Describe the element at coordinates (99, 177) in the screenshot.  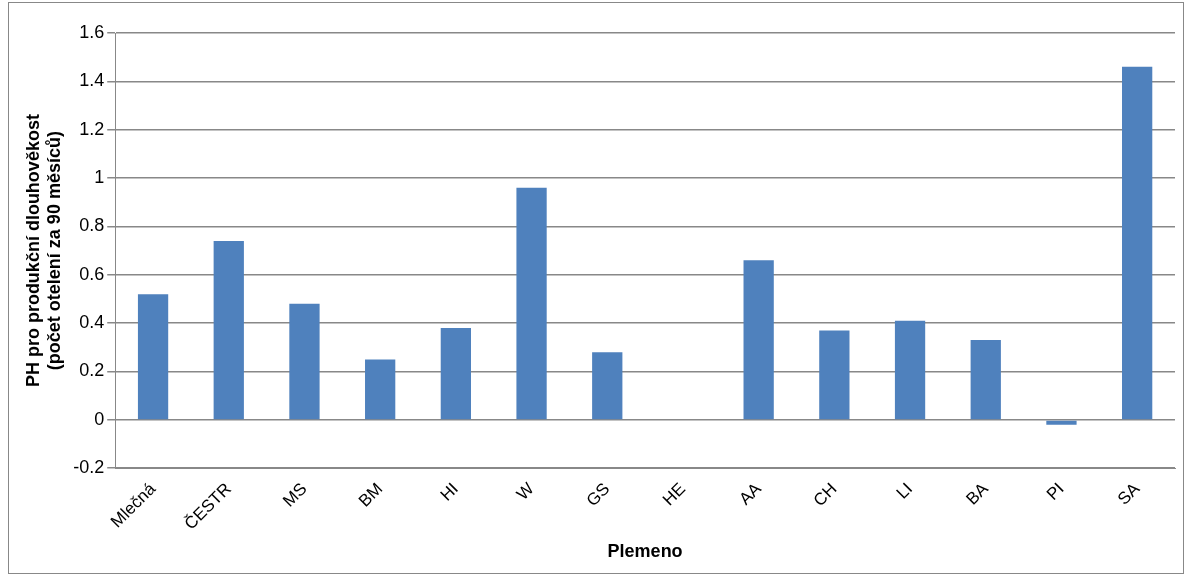
I see `y-tick-label: 1` at that location.